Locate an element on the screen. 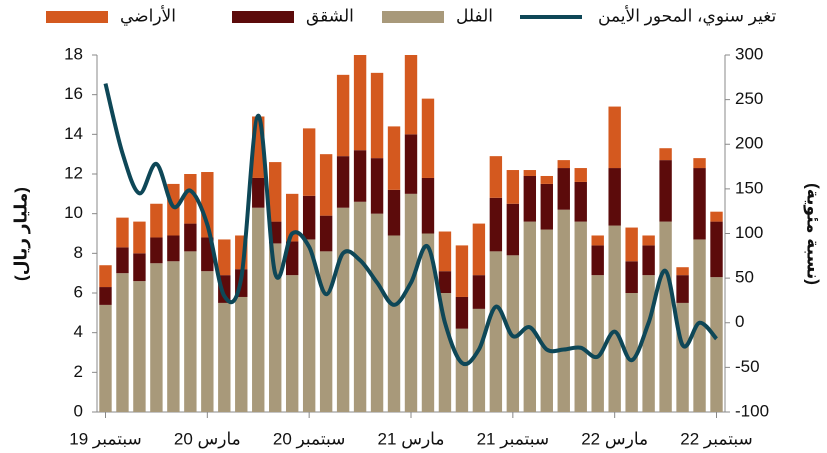 This screenshot has height=453, width=827. y-tick-label: 0 is located at coordinates (78, 410).